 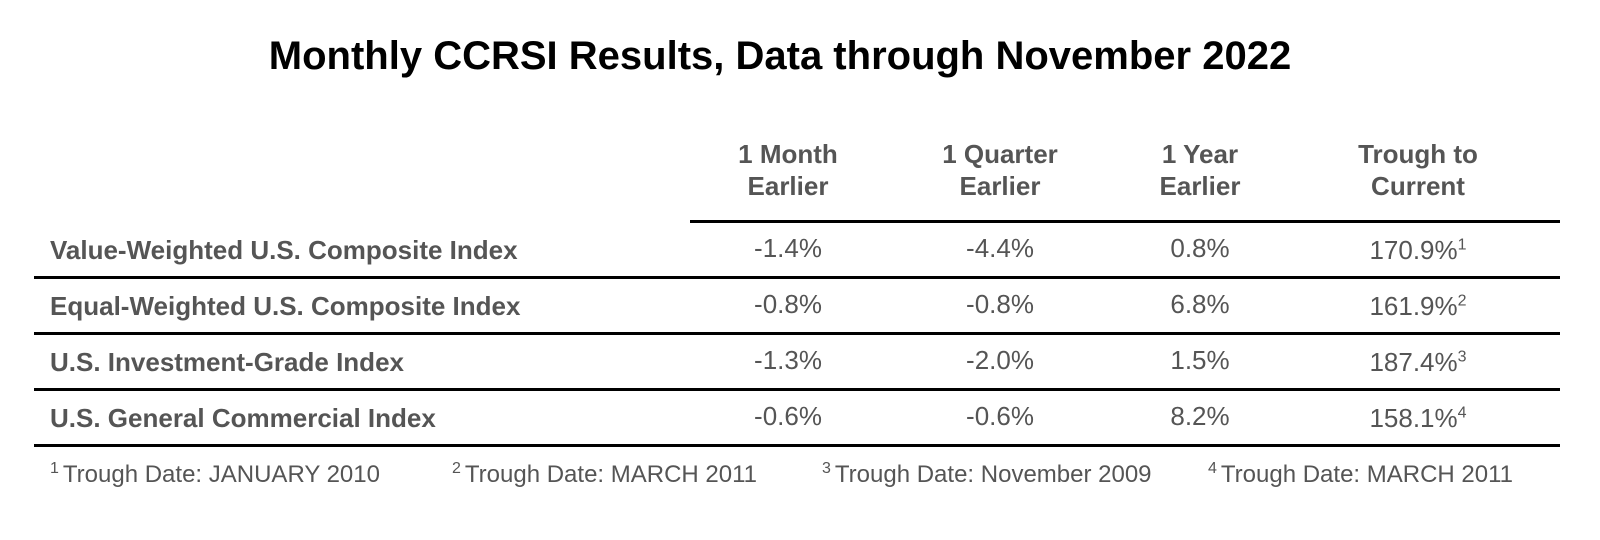 What do you see at coordinates (1200, 170) in the screenshot?
I see `column-header-1-year: 1 Year Earlier` at bounding box center [1200, 170].